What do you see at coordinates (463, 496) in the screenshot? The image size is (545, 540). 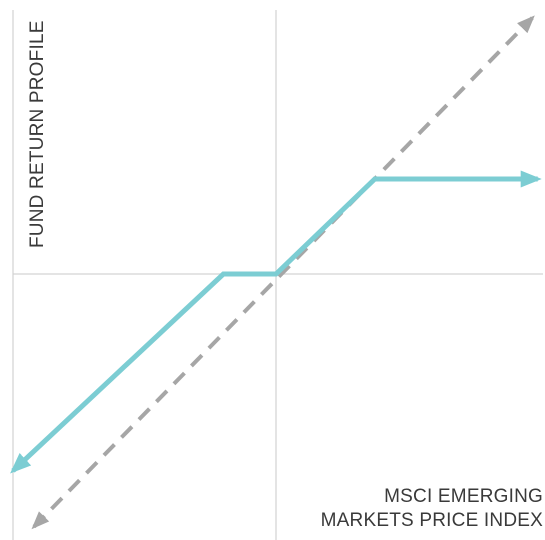 I see `x-axis-label-line-1: MSCI EMERGING` at bounding box center [463, 496].